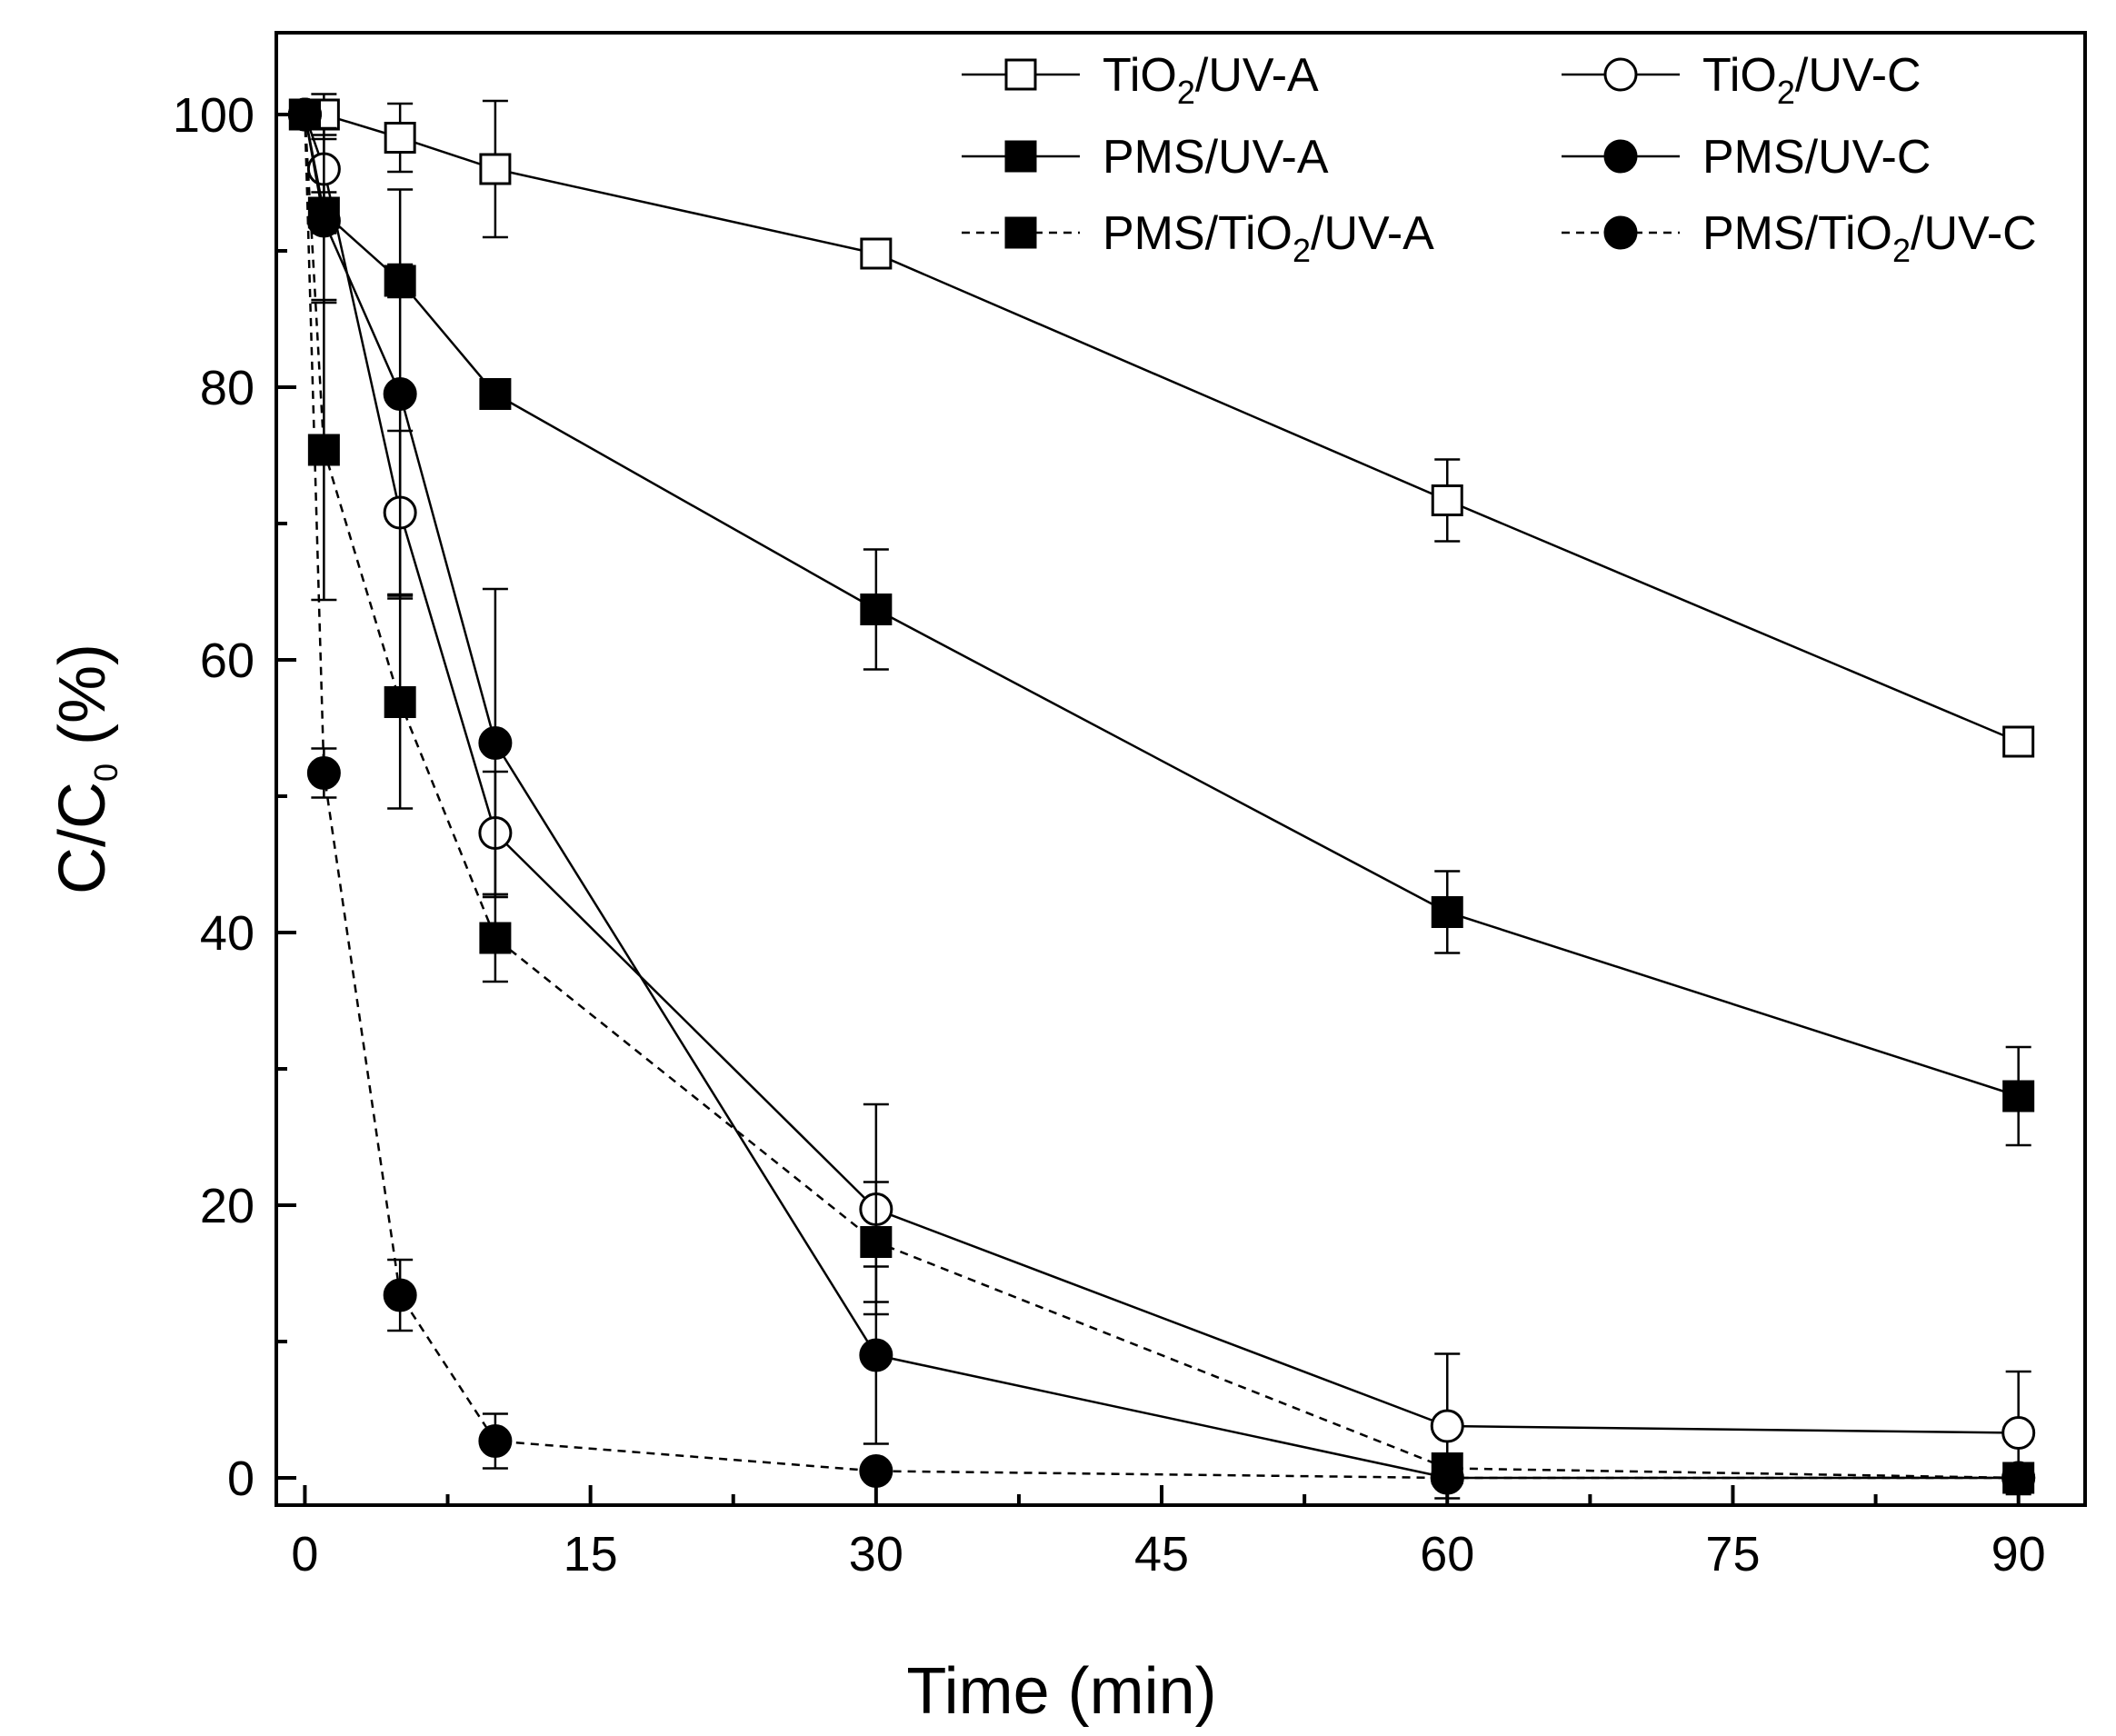 Image resolution: width=2116 pixels, height=1736 pixels. I want to click on legend-item-pms-tio2-uv-c: PMS/TiO2/UV-C, so click(1800, 238).